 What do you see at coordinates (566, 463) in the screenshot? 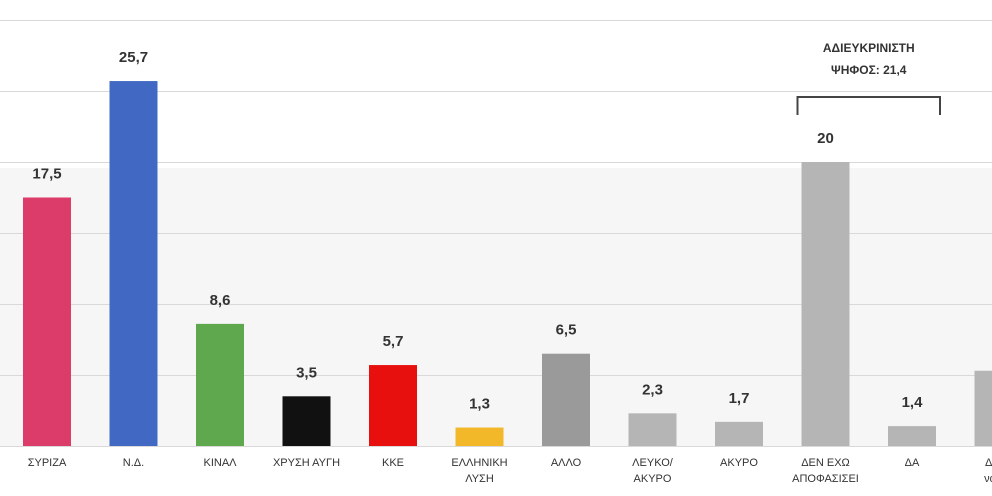
I see `category-label: ΑΛΛΟ` at bounding box center [566, 463].